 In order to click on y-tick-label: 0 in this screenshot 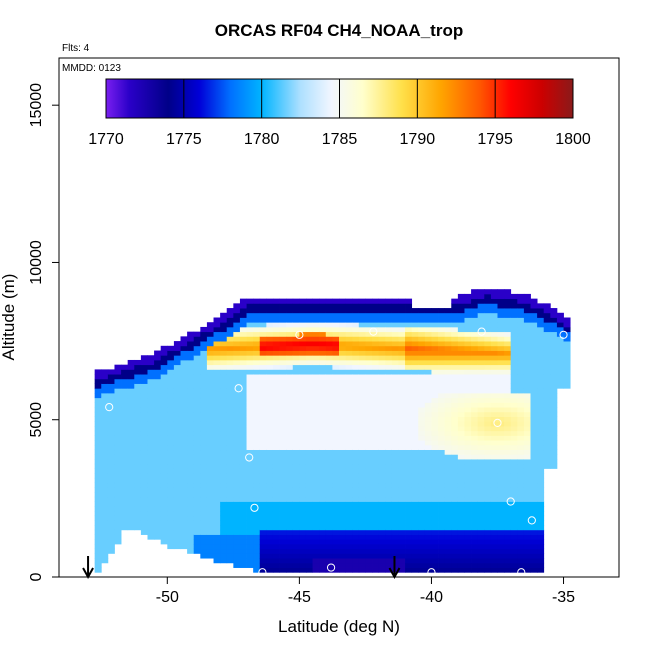, I will do `click(36, 576)`.